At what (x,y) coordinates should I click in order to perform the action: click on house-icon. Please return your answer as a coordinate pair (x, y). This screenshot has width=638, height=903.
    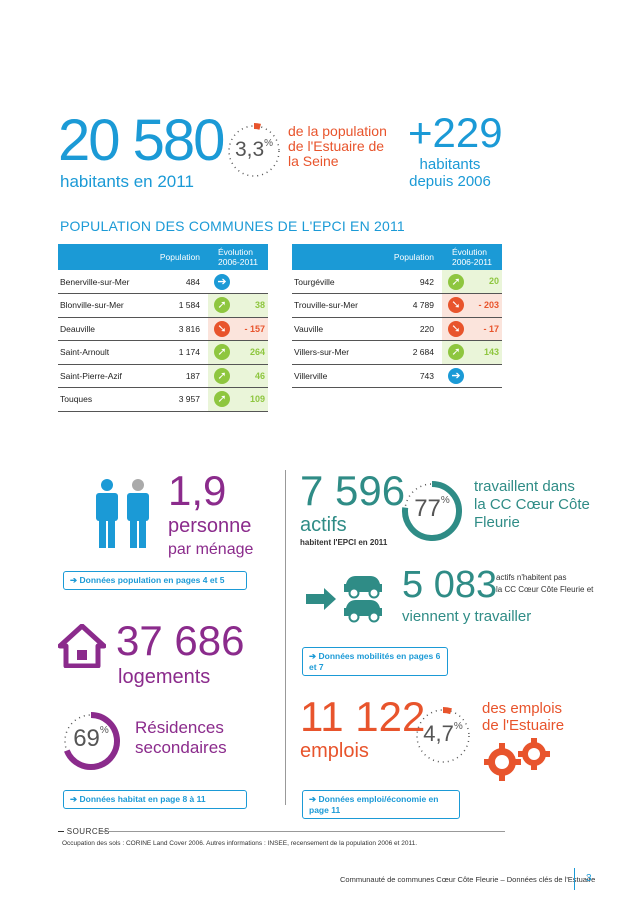
    Looking at the image, I should click on (82, 648).